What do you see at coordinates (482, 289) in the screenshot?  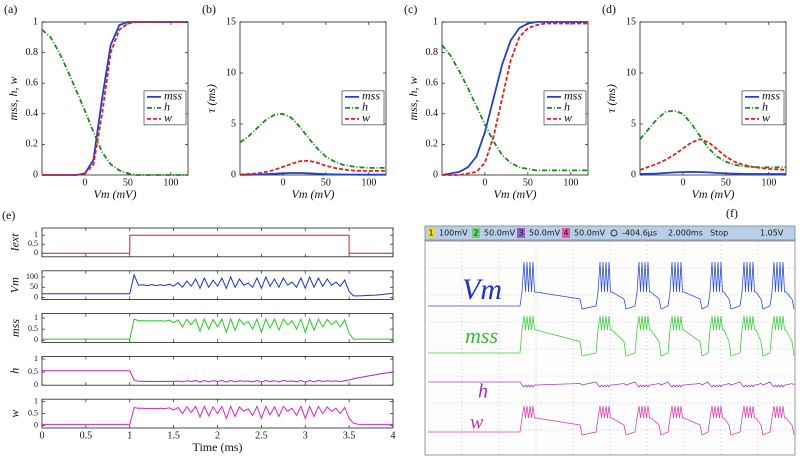 I see `trace-label: Vm` at bounding box center [482, 289].